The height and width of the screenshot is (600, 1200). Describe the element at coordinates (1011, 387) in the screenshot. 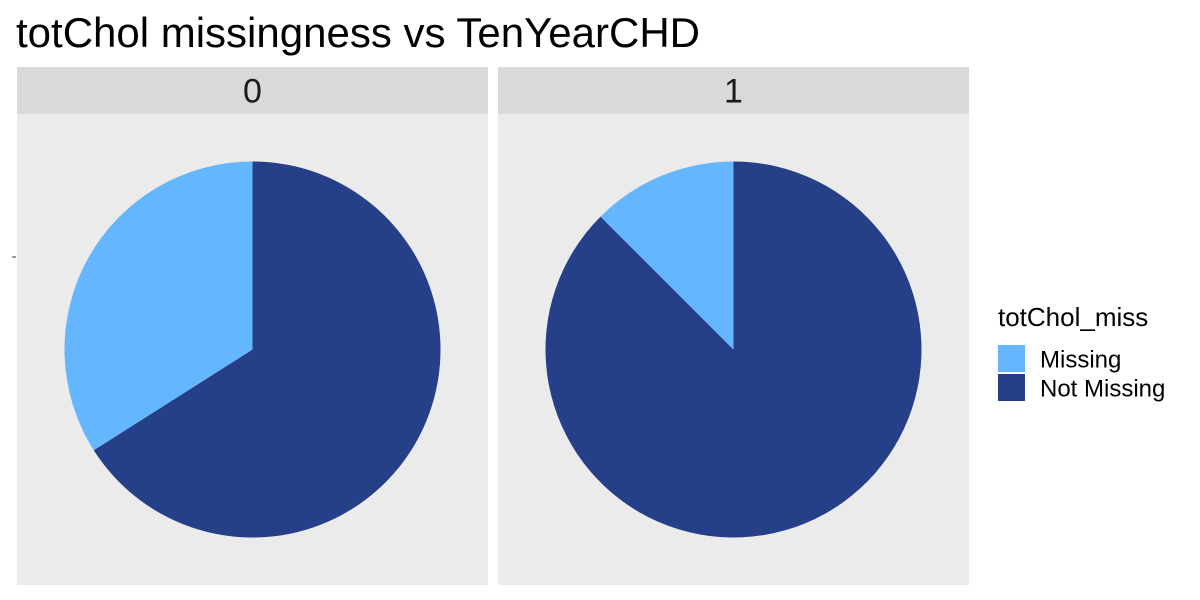

I see `legend-key-not-missing` at that location.